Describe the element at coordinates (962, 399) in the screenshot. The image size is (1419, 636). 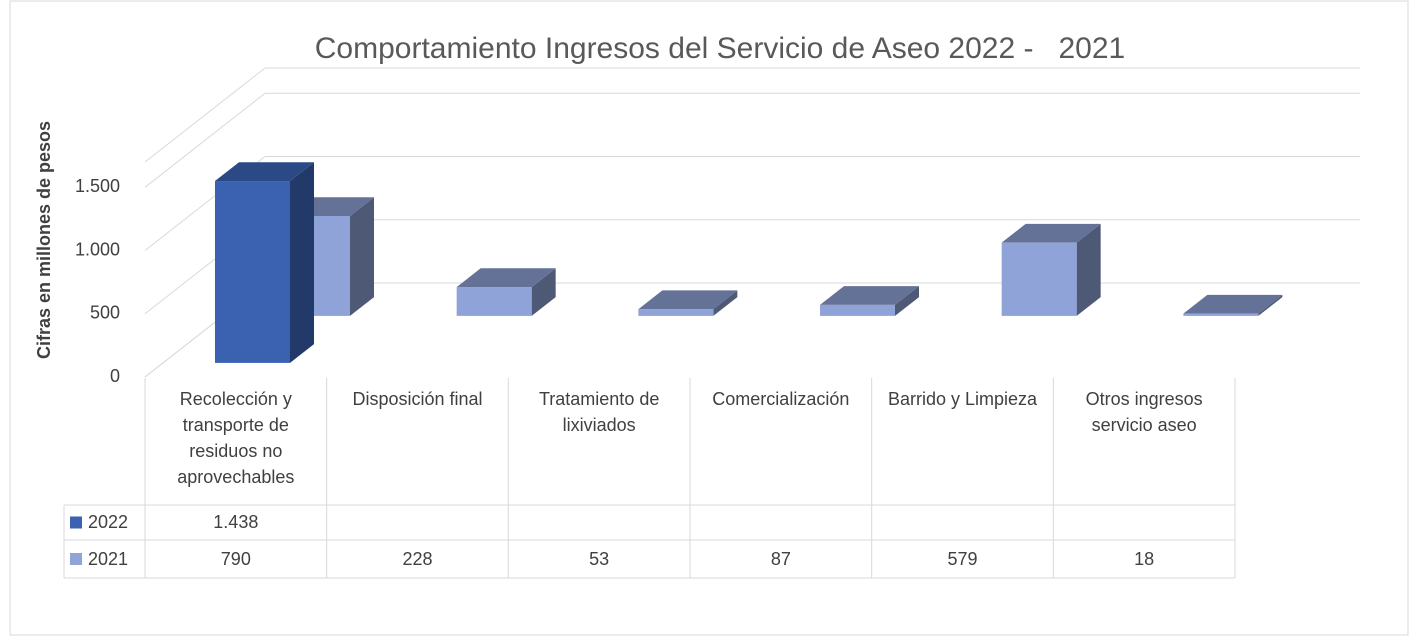
I see `category-label: Barrido y Limpieza` at that location.